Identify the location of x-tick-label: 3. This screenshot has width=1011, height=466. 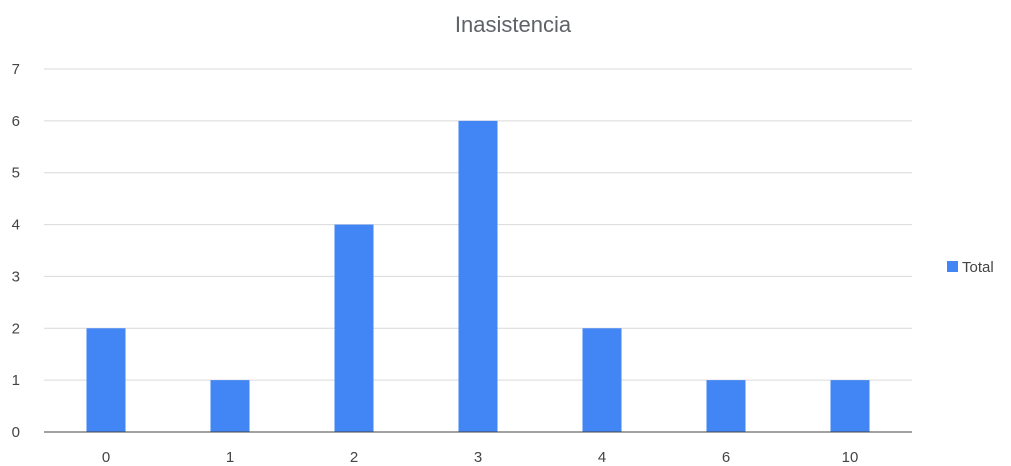
(478, 457).